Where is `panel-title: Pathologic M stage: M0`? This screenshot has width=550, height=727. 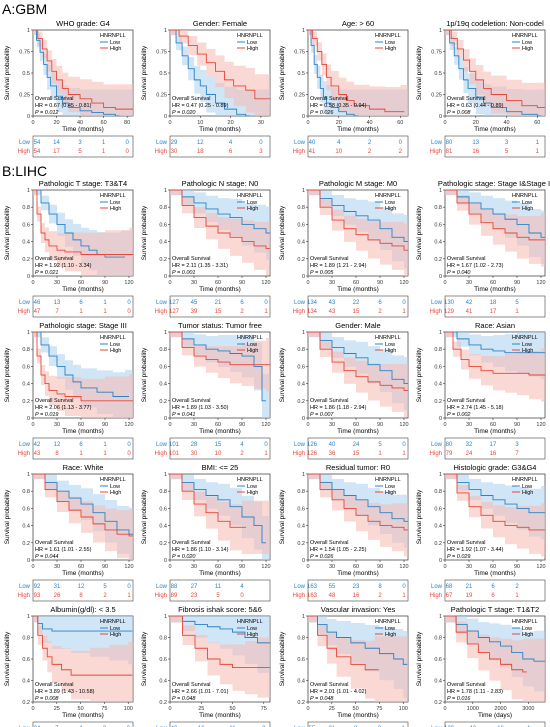 panel-title: Pathologic M stage: M0 is located at coordinates (358, 183).